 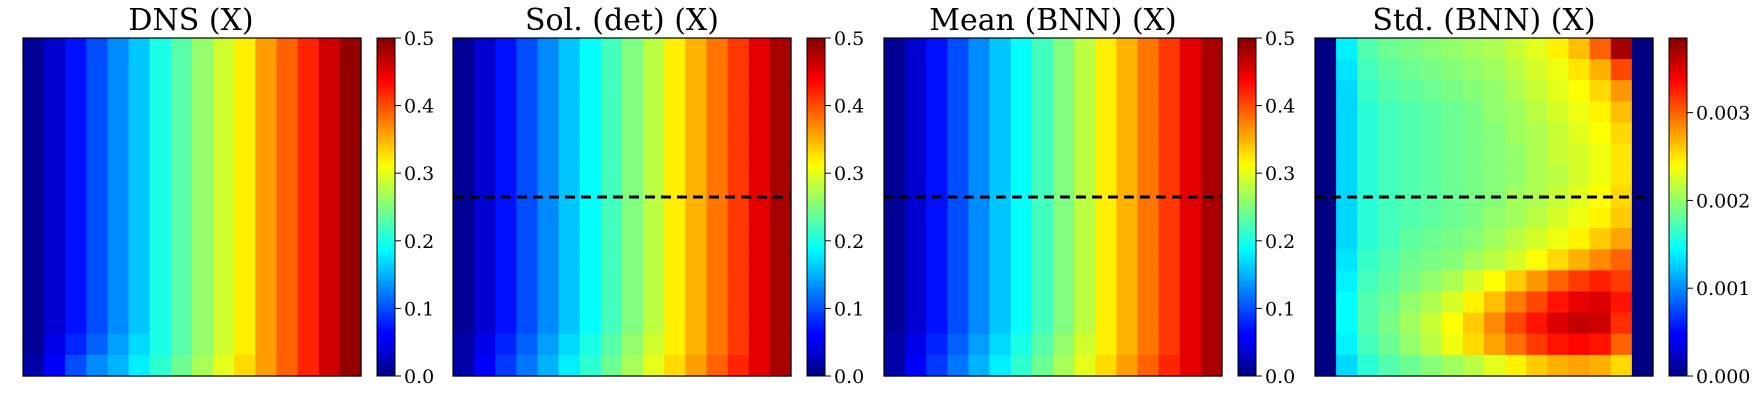 I want to click on panel-title: Std. (BNN) (X), so click(x=1483, y=20).